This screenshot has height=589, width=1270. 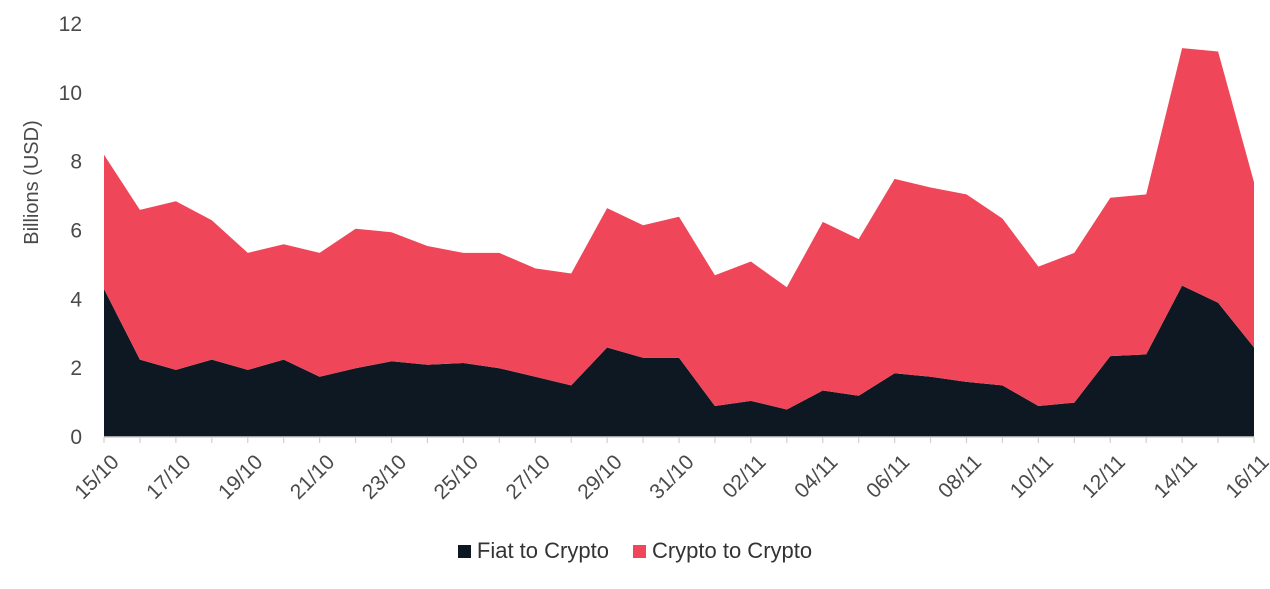 I want to click on x-tick-label: 04/11, so click(x=816, y=476).